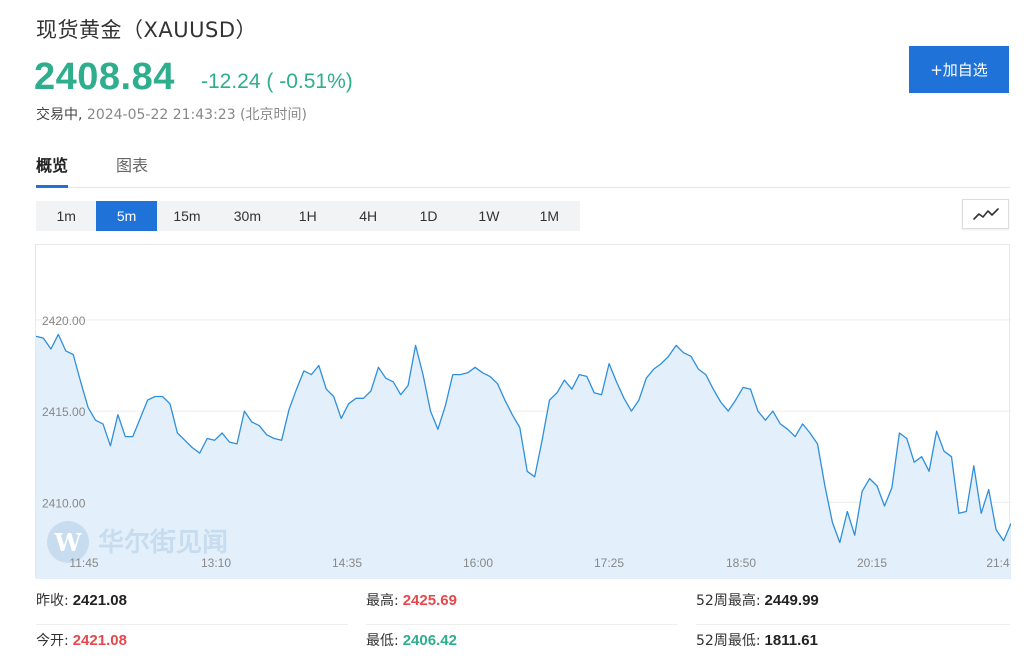  I want to click on stat-52w-high: 52周最高: 2449.99, so click(757, 600).